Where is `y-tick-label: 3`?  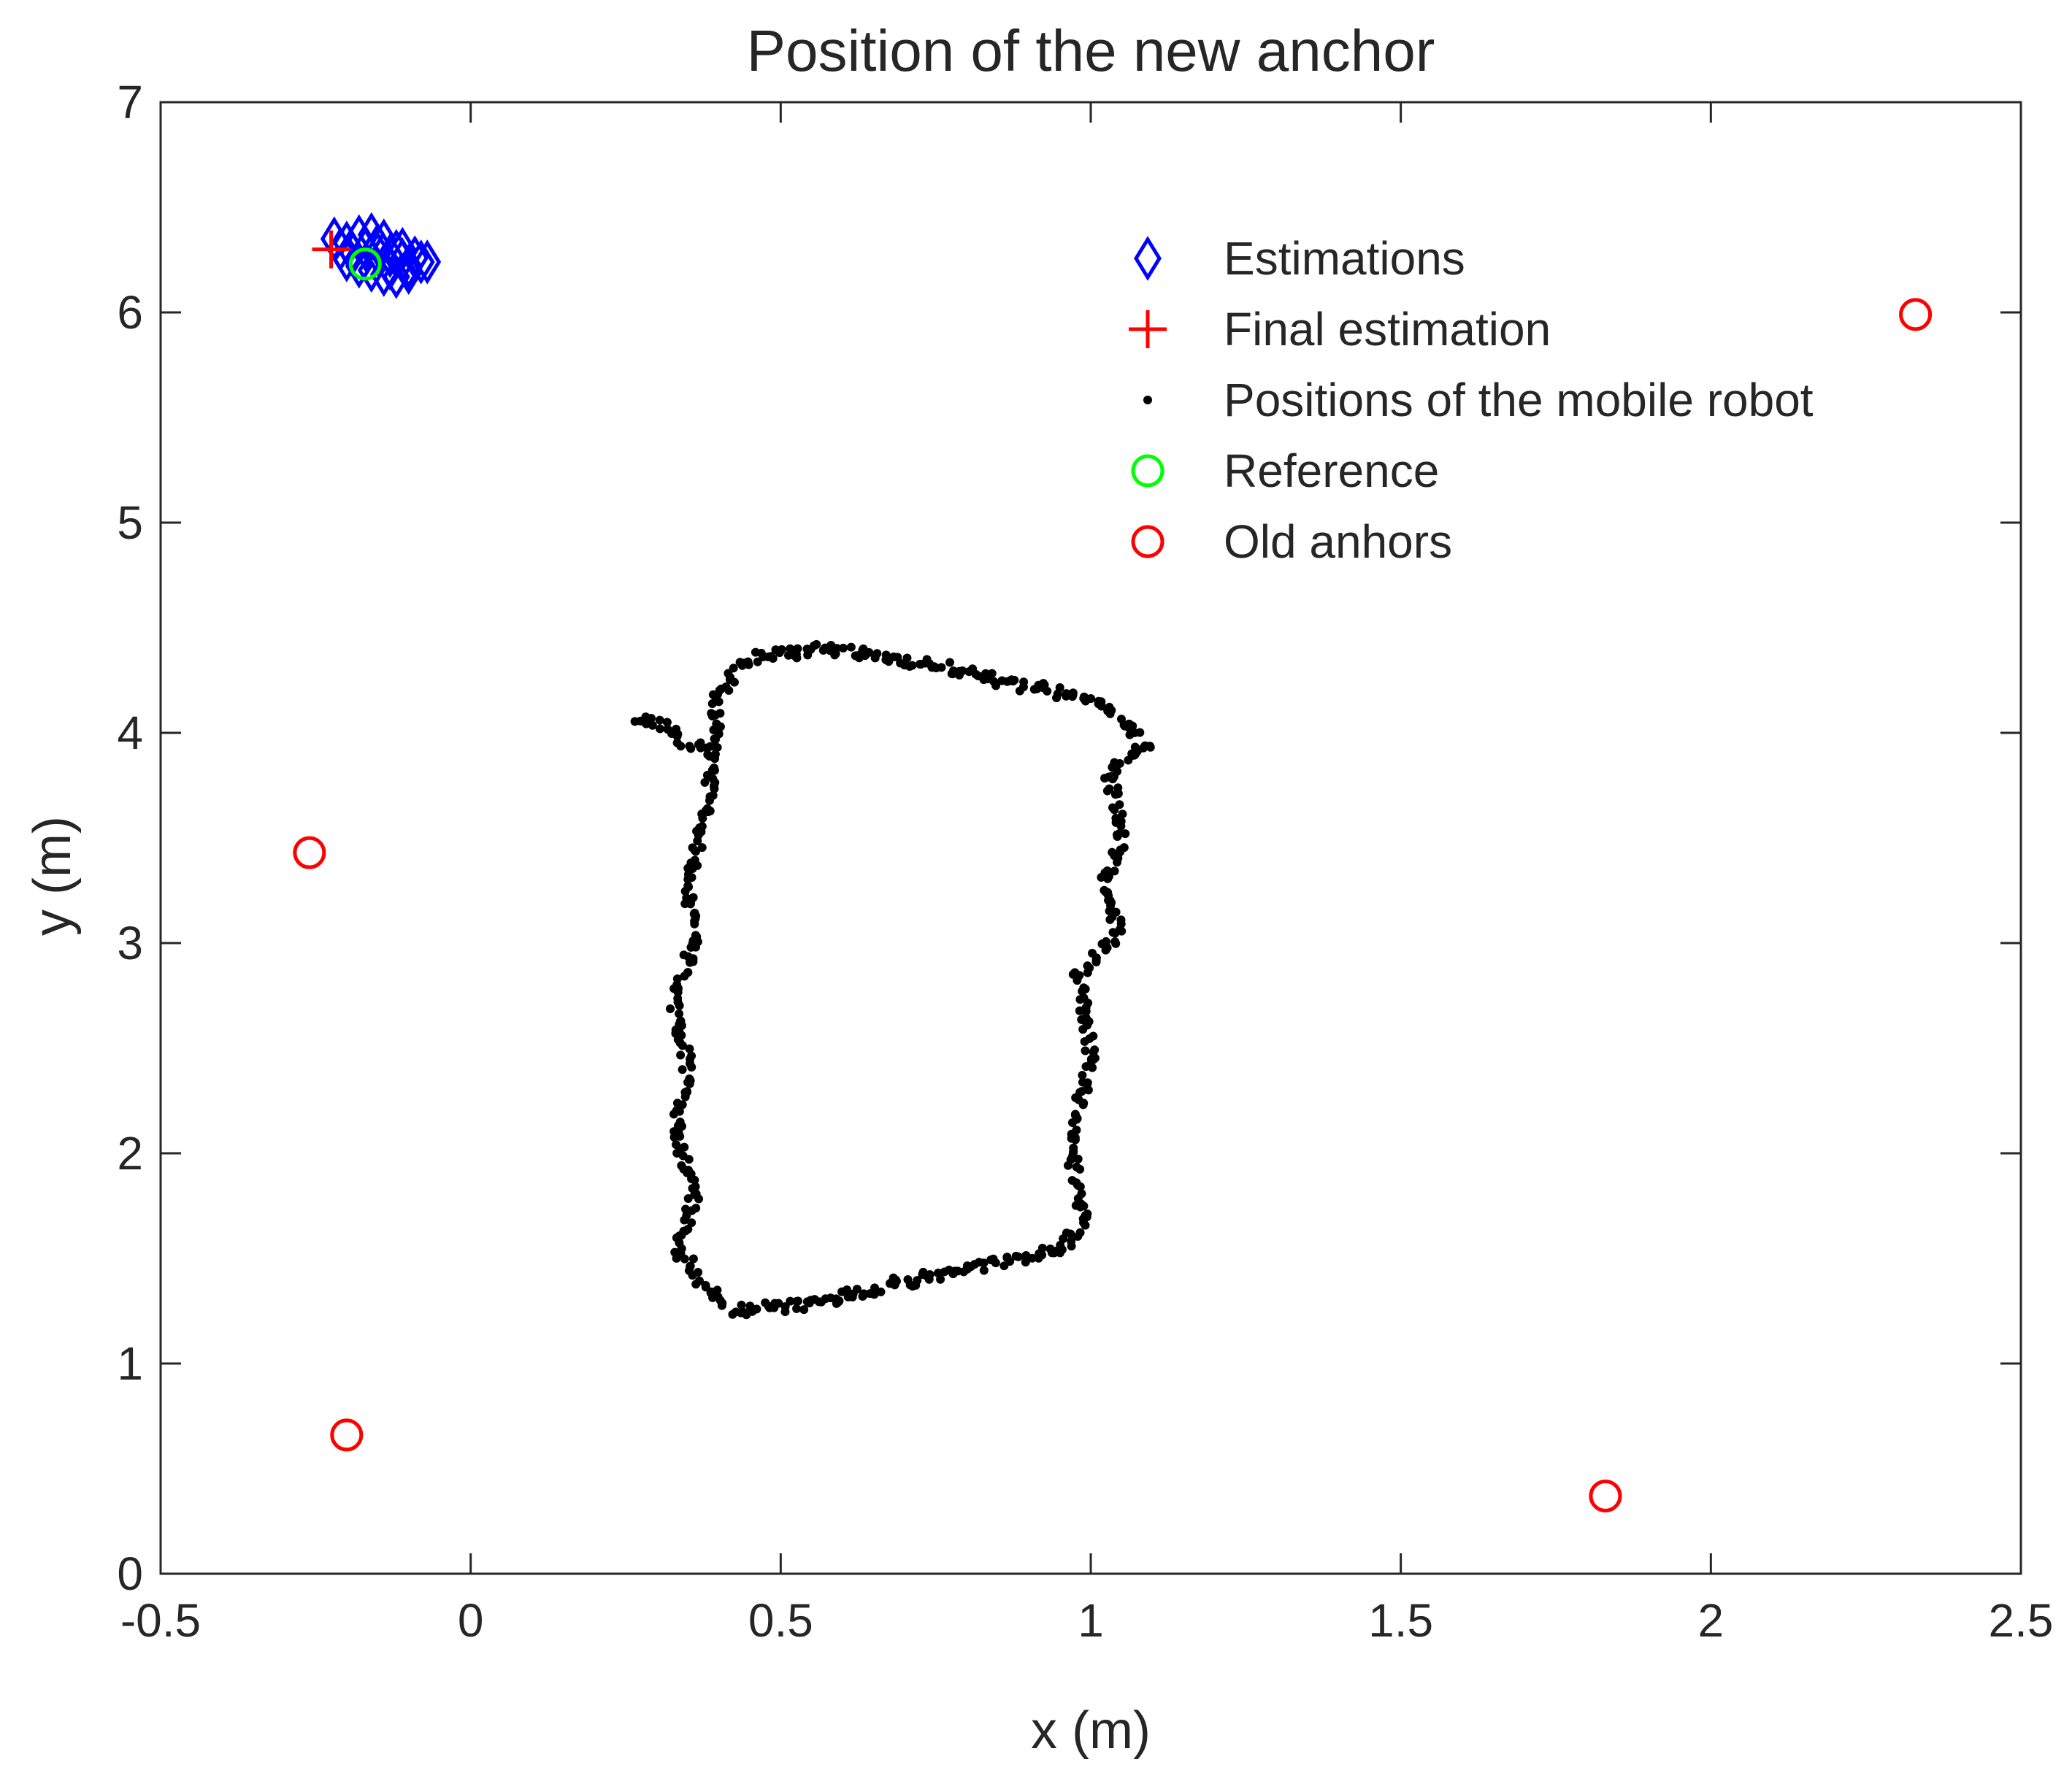
y-tick-label: 3 is located at coordinates (130, 943).